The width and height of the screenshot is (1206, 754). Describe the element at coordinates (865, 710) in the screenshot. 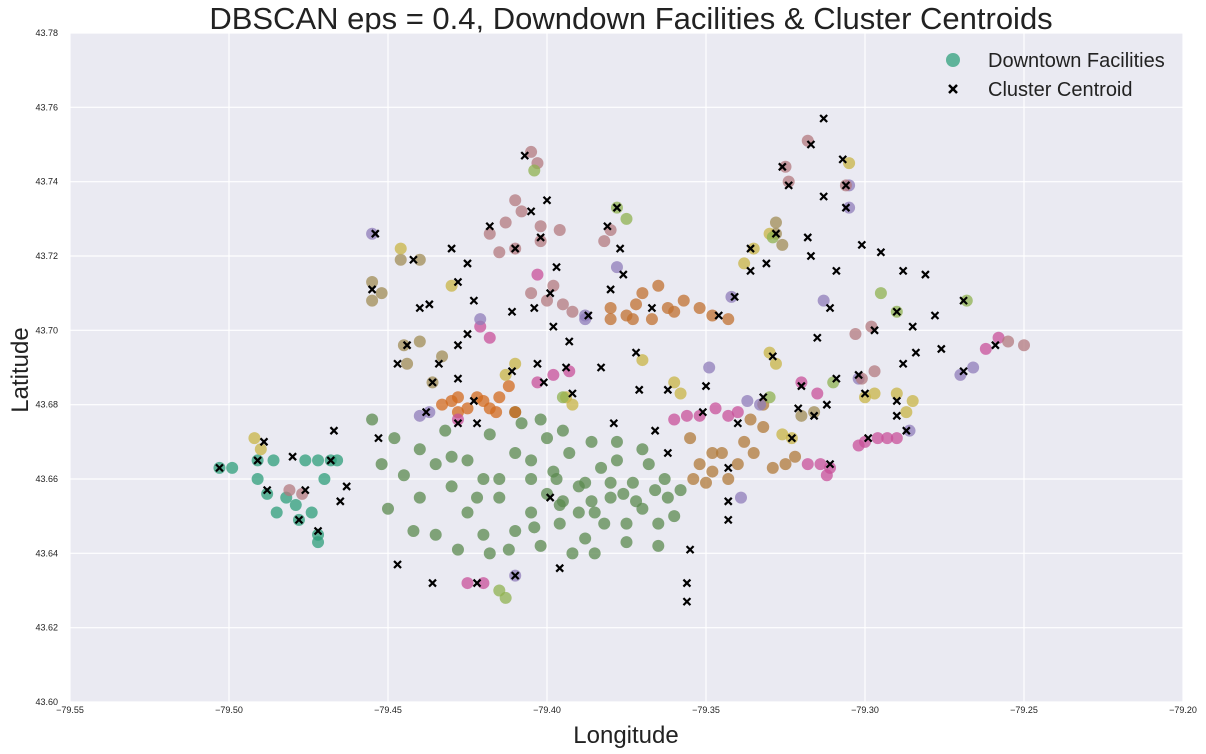

I see `x-tick-label: −79.30` at that location.